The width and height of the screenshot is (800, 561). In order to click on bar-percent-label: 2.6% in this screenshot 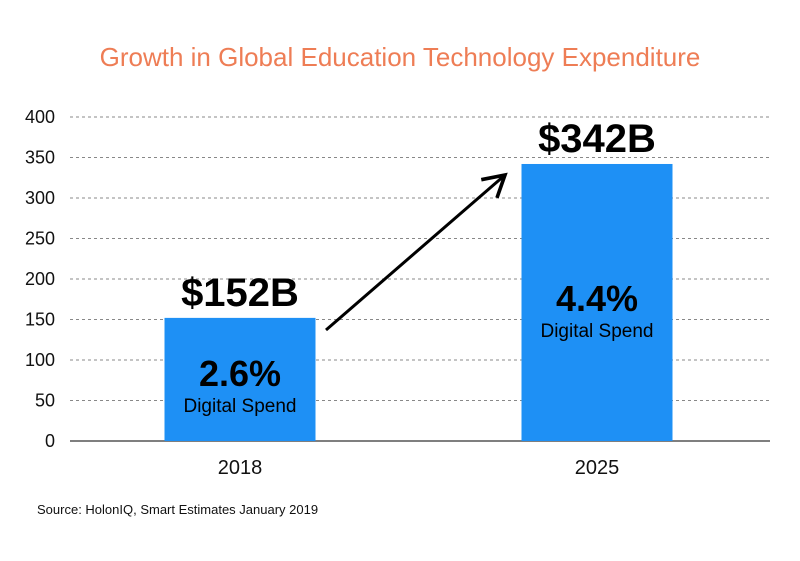, I will do `click(240, 373)`.